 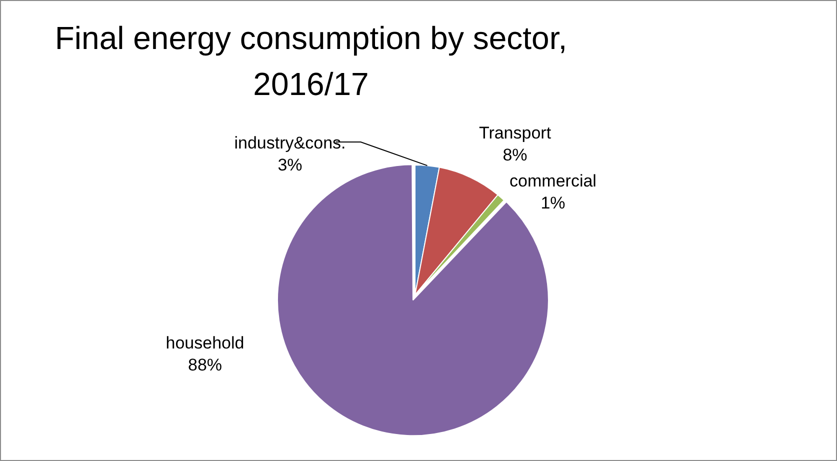 What do you see at coordinates (290, 143) in the screenshot?
I see `slice-label: industry&cons.` at bounding box center [290, 143].